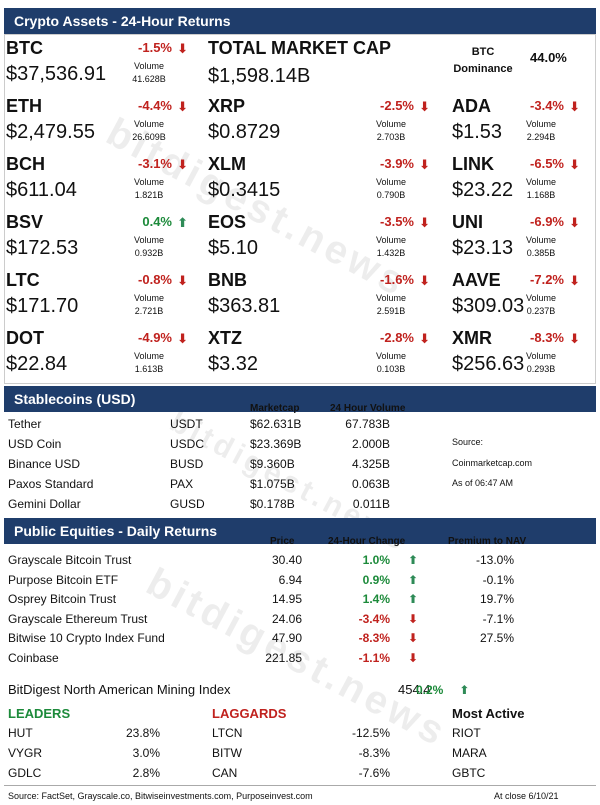  What do you see at coordinates (547, 221) in the screenshot?
I see `asset-change: -6.9%` at bounding box center [547, 221].